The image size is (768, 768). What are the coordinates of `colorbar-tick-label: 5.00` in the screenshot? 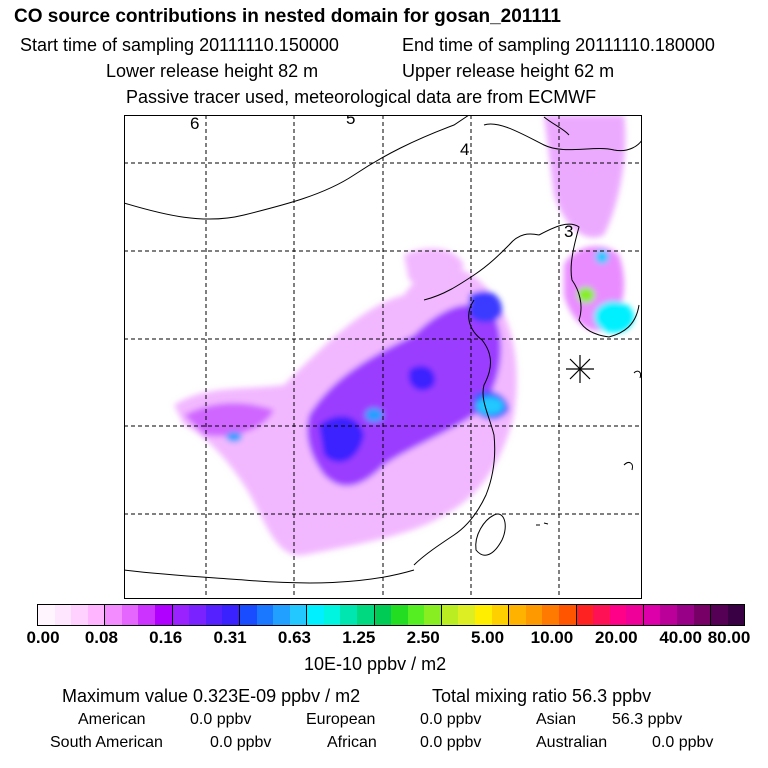 It's located at (487, 637).